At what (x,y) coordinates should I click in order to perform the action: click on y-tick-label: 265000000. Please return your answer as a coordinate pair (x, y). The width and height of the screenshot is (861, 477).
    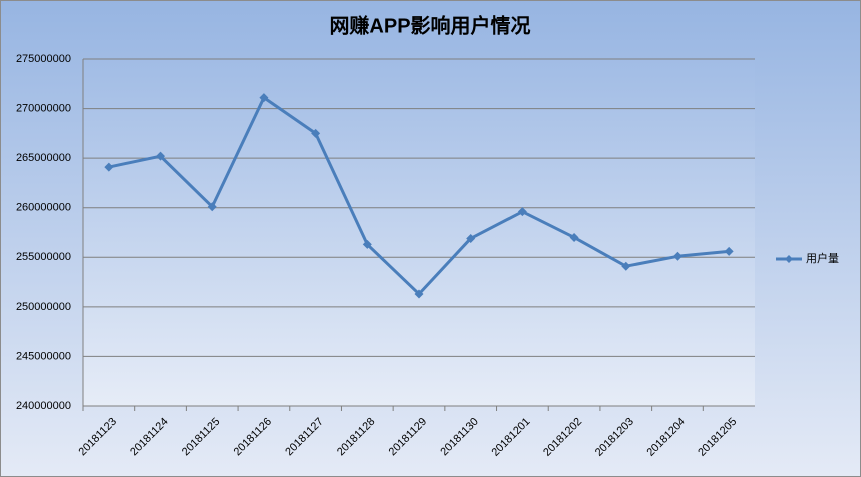
    Looking at the image, I should click on (43, 158).